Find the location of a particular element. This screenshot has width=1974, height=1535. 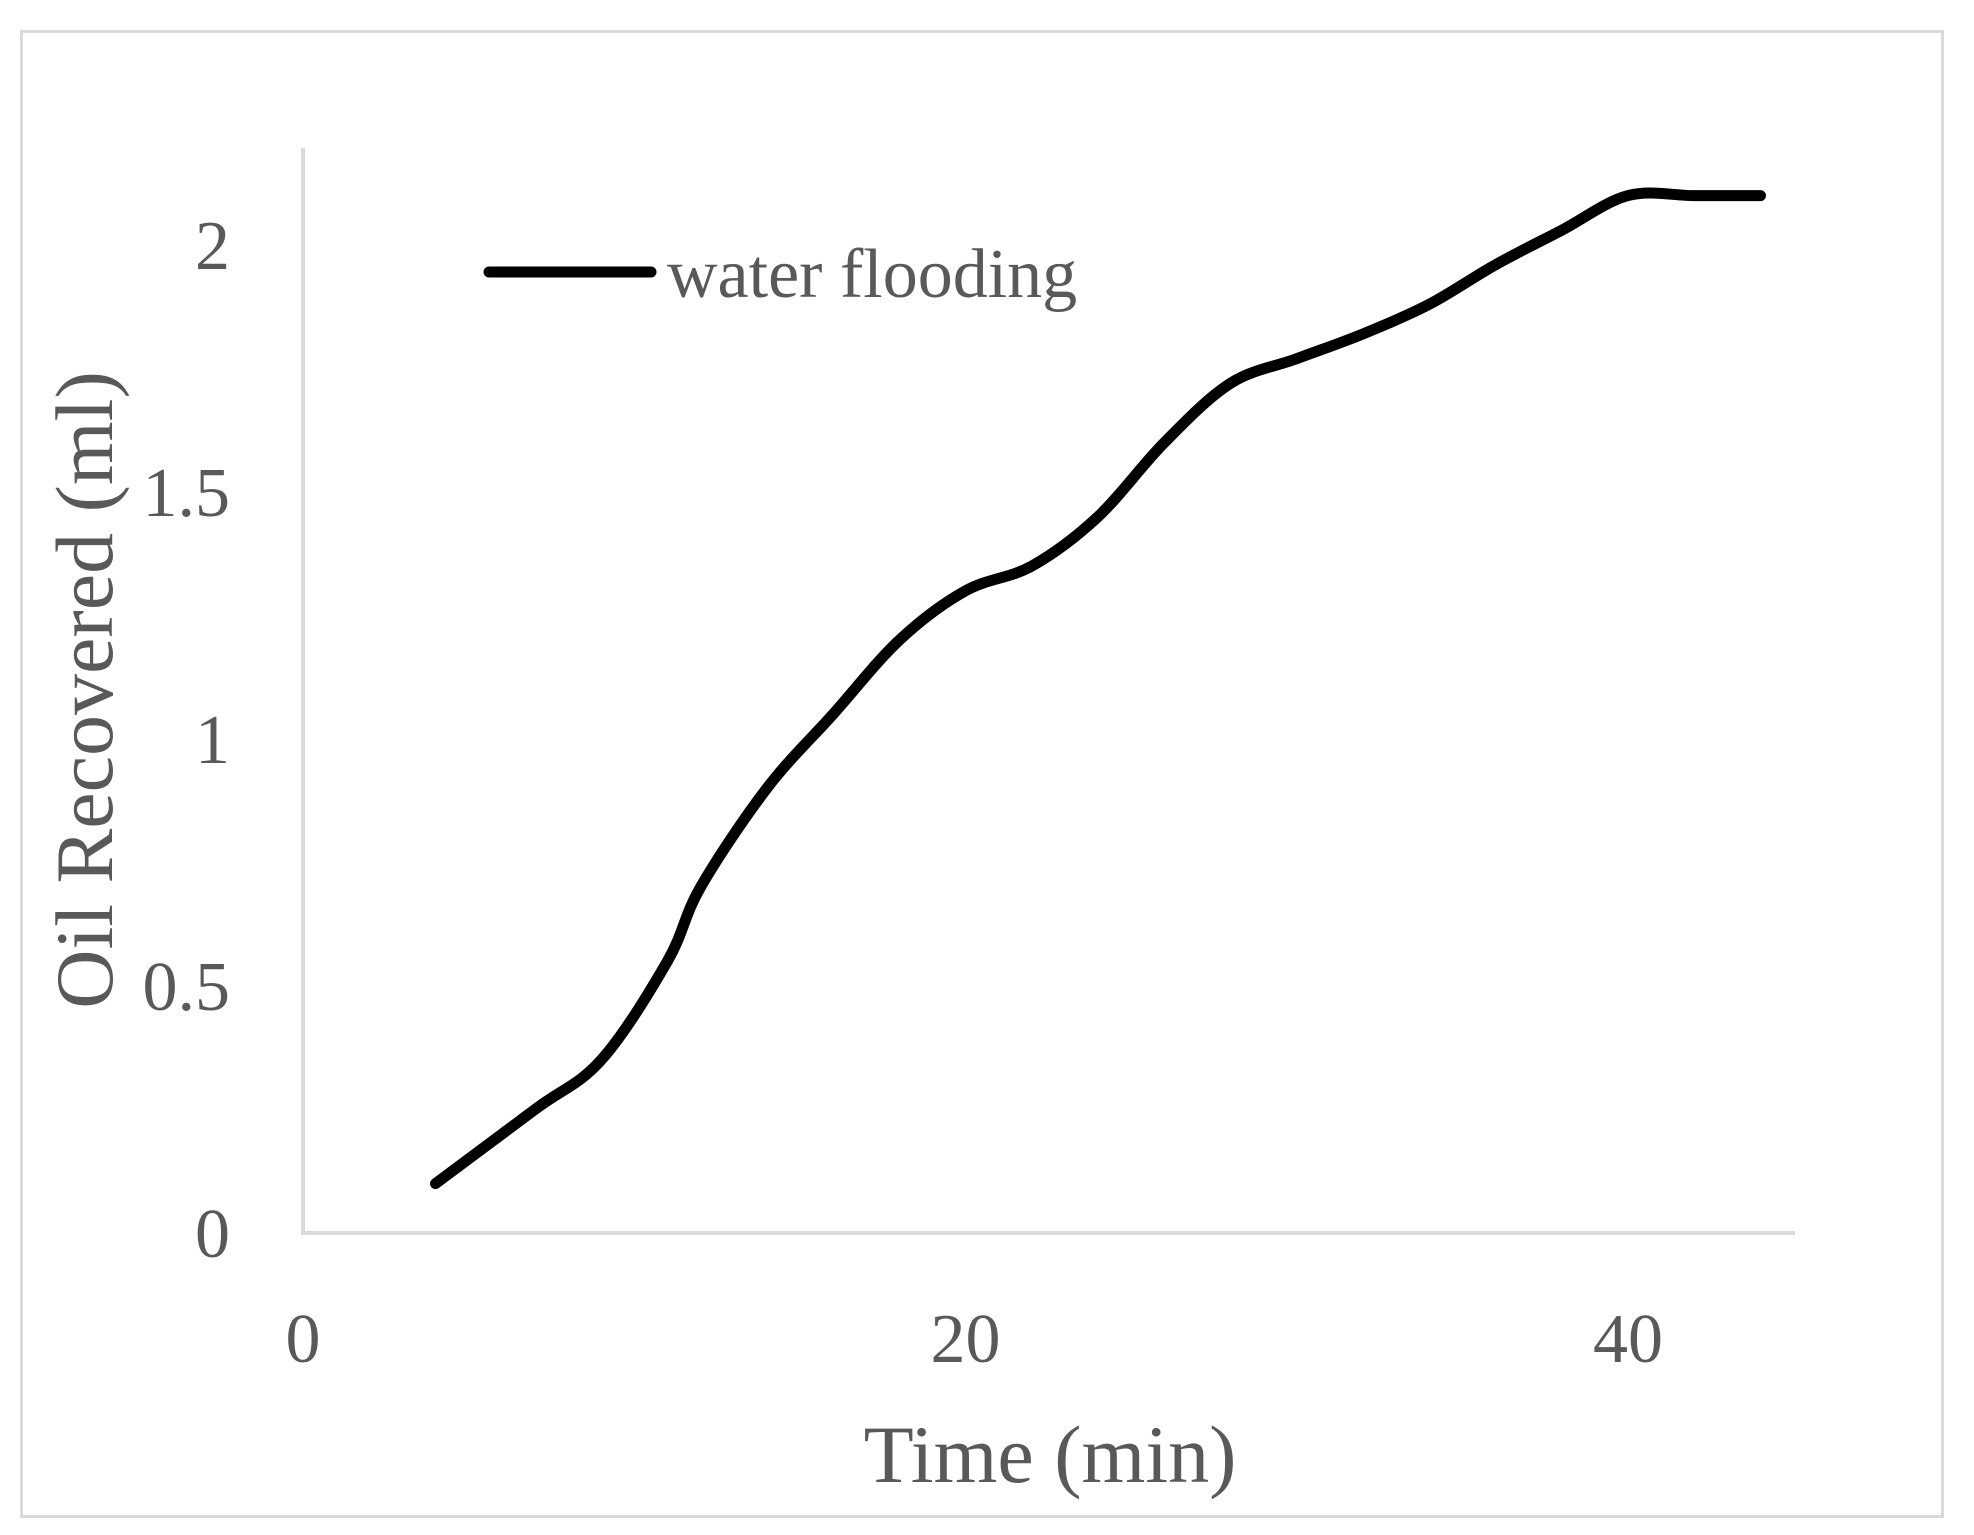

legend: water flooding is located at coordinates (780, 274).